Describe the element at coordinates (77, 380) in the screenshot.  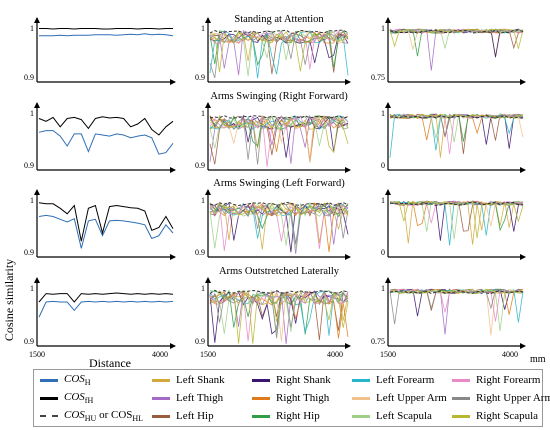
I see `legend-label: COSH` at that location.